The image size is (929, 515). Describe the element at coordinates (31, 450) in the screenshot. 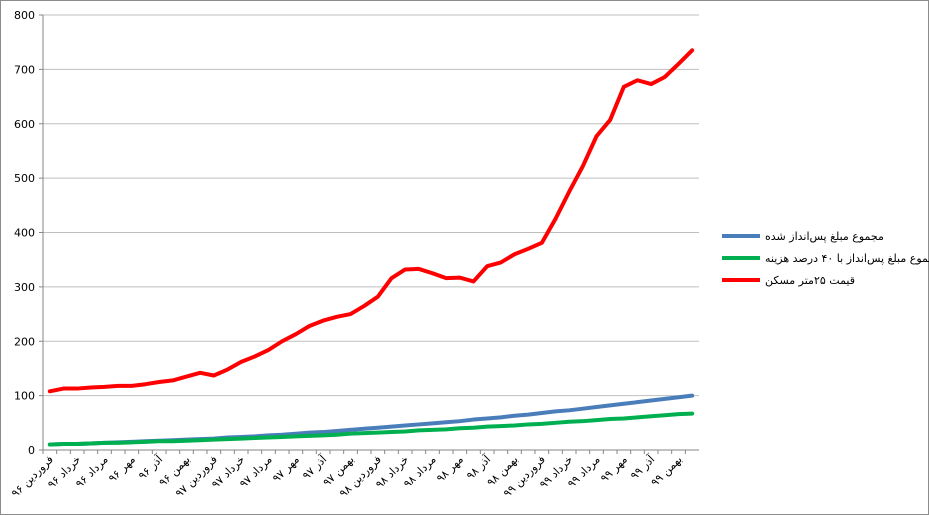

I see `y-tick-label: 0` at that location.